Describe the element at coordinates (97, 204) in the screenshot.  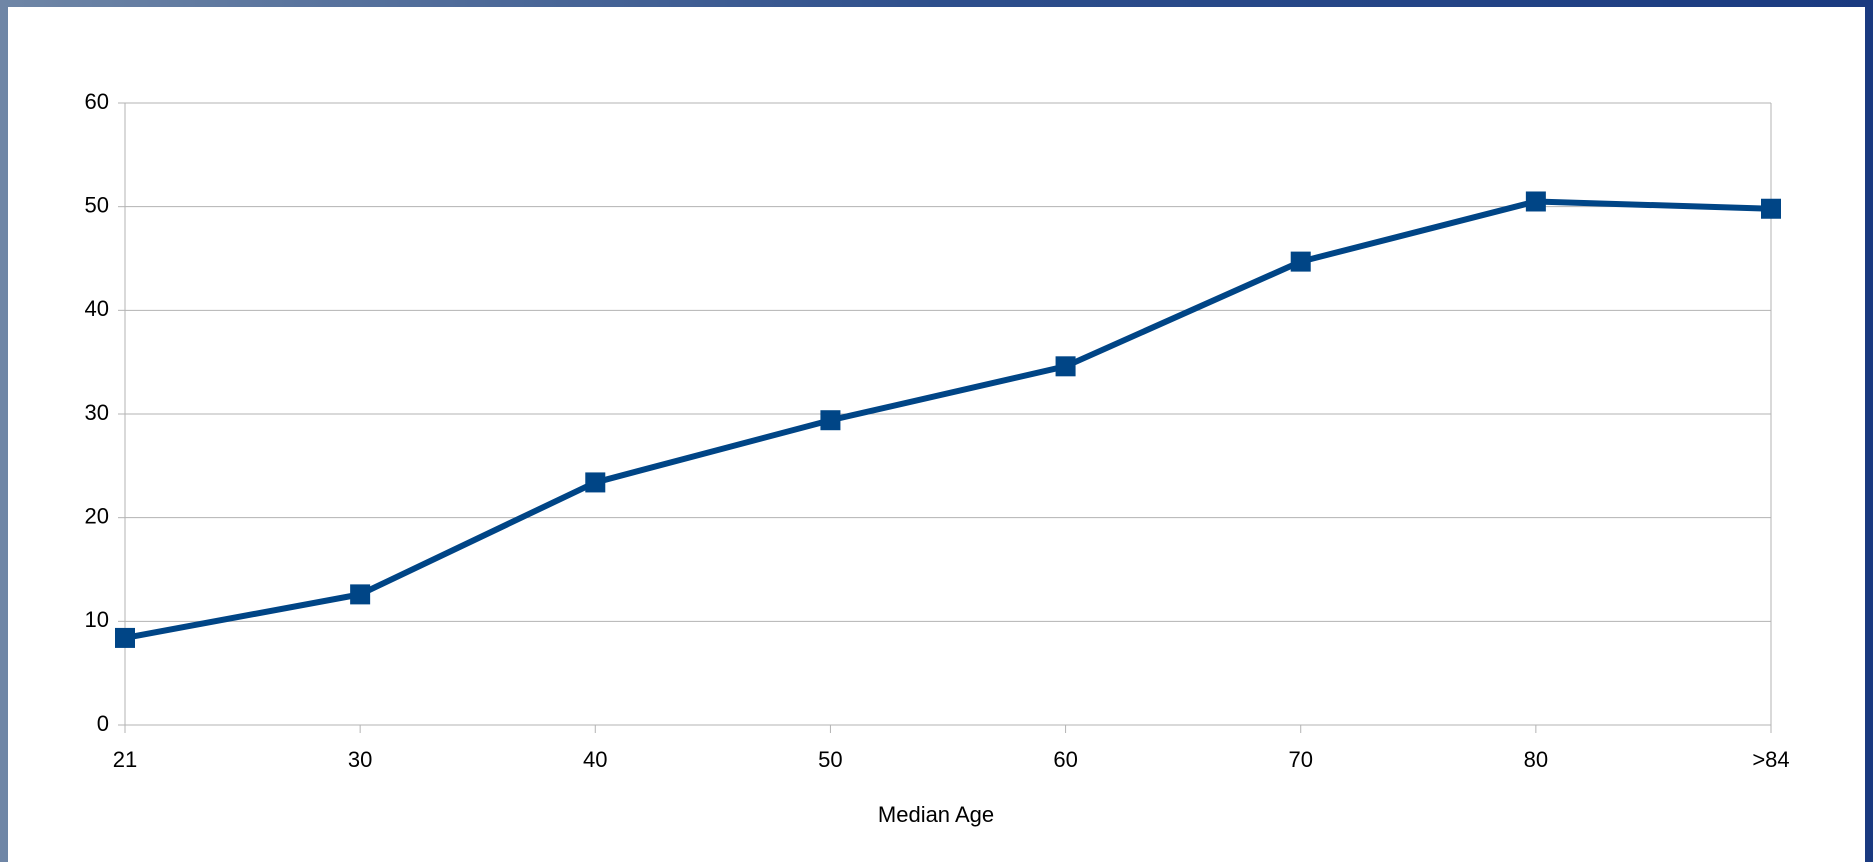
I see `y-tick-label: 50` at that location.